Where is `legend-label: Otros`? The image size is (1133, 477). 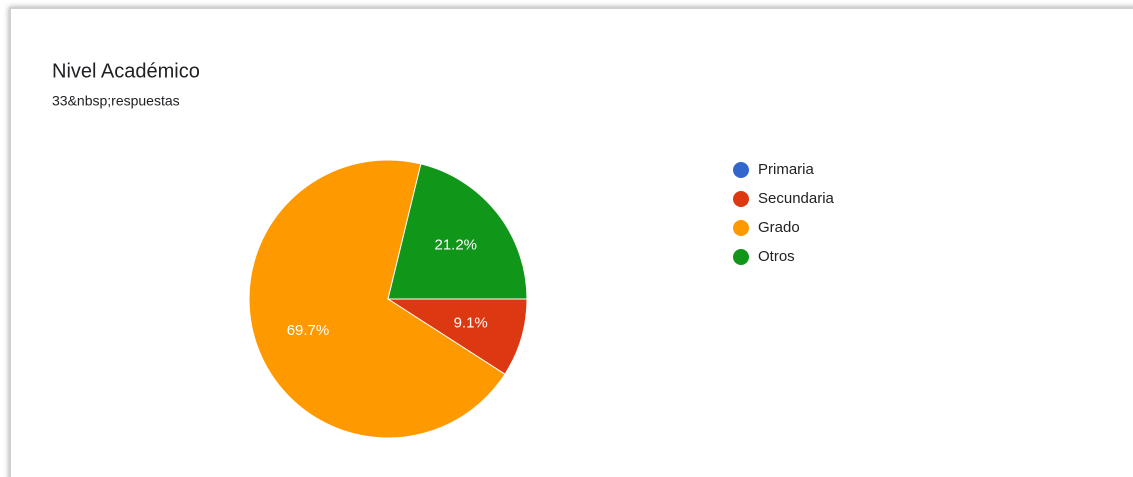 legend-label: Otros is located at coordinates (776, 256).